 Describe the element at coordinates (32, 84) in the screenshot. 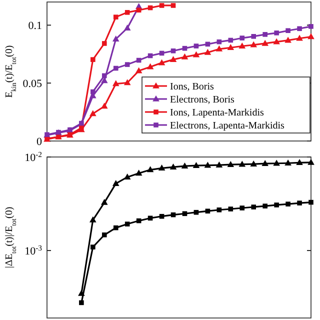

I see `y-tick-label: 0.05` at that location.